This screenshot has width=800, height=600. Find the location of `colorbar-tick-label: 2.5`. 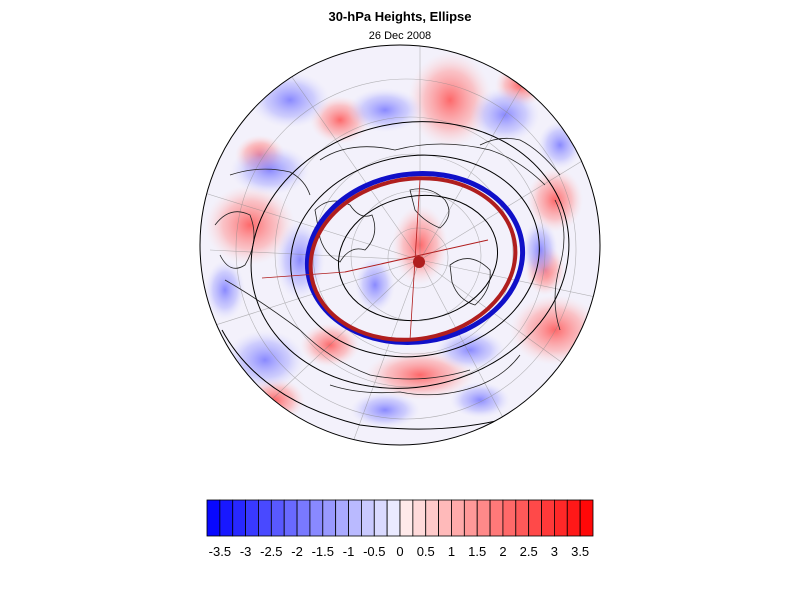

colorbar-tick-label: 2.5 is located at coordinates (529, 551).